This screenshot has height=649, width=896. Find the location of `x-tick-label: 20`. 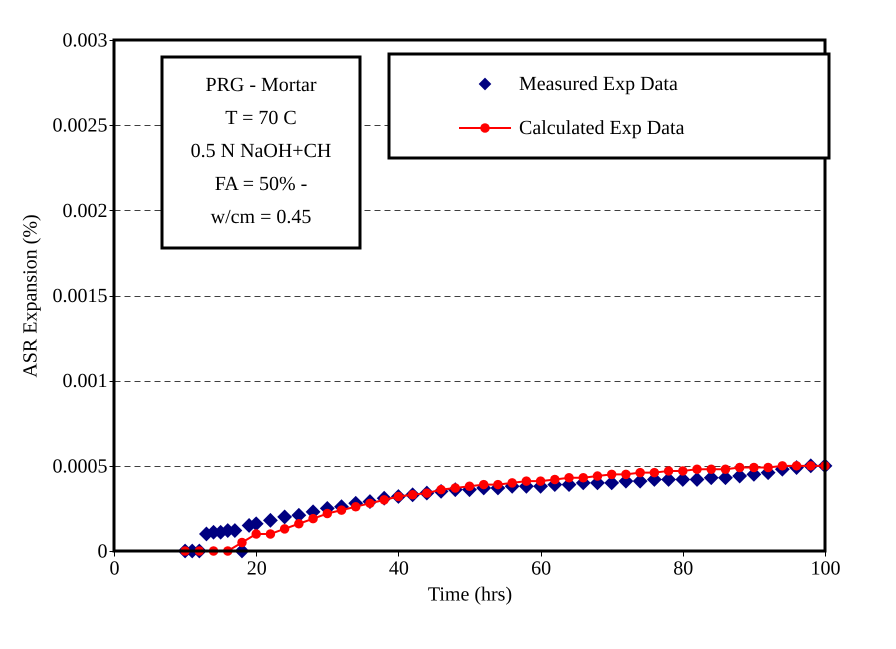

x-tick-label: 20 is located at coordinates (256, 569).